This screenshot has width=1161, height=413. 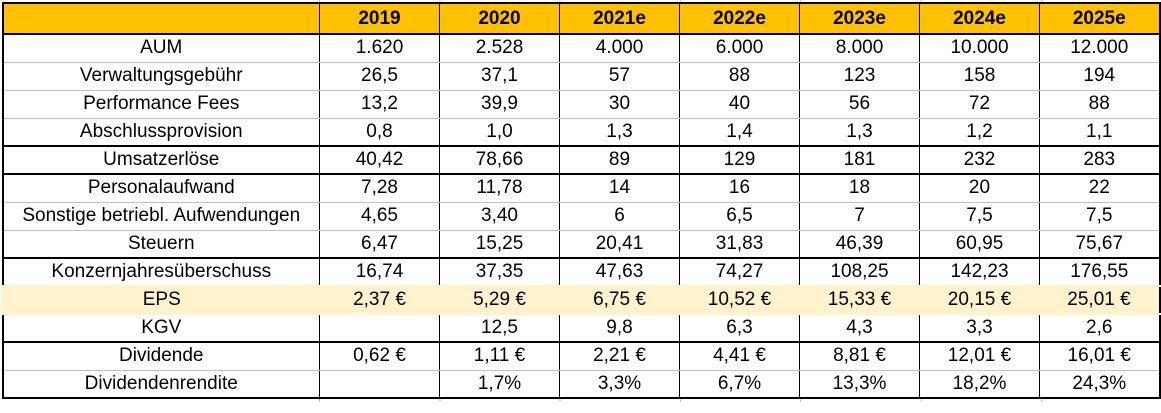 I want to click on value-cell: 30, so click(x=619, y=104).